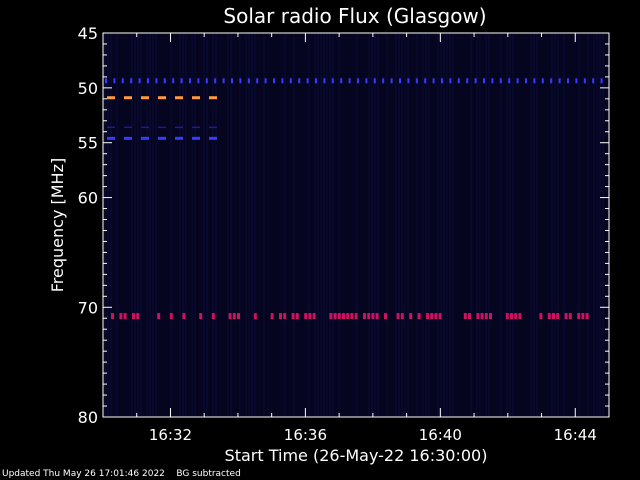 This screenshot has height=480, width=640. Describe the element at coordinates (356, 455) in the screenshot. I see `x-axis-label: Start Time (26-May-22 16:30:00)` at that location.